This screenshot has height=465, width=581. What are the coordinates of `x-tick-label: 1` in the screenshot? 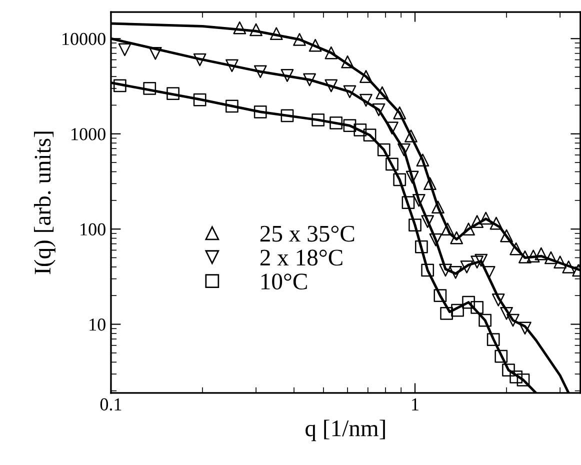 It's located at (415, 404).